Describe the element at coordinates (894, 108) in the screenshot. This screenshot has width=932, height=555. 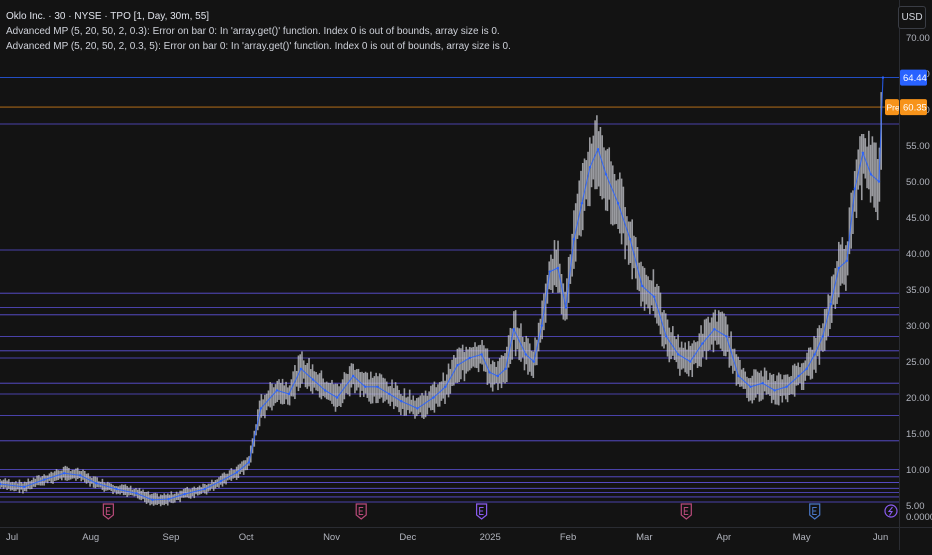
I see `pre-market-tag-label: Pre` at that location.